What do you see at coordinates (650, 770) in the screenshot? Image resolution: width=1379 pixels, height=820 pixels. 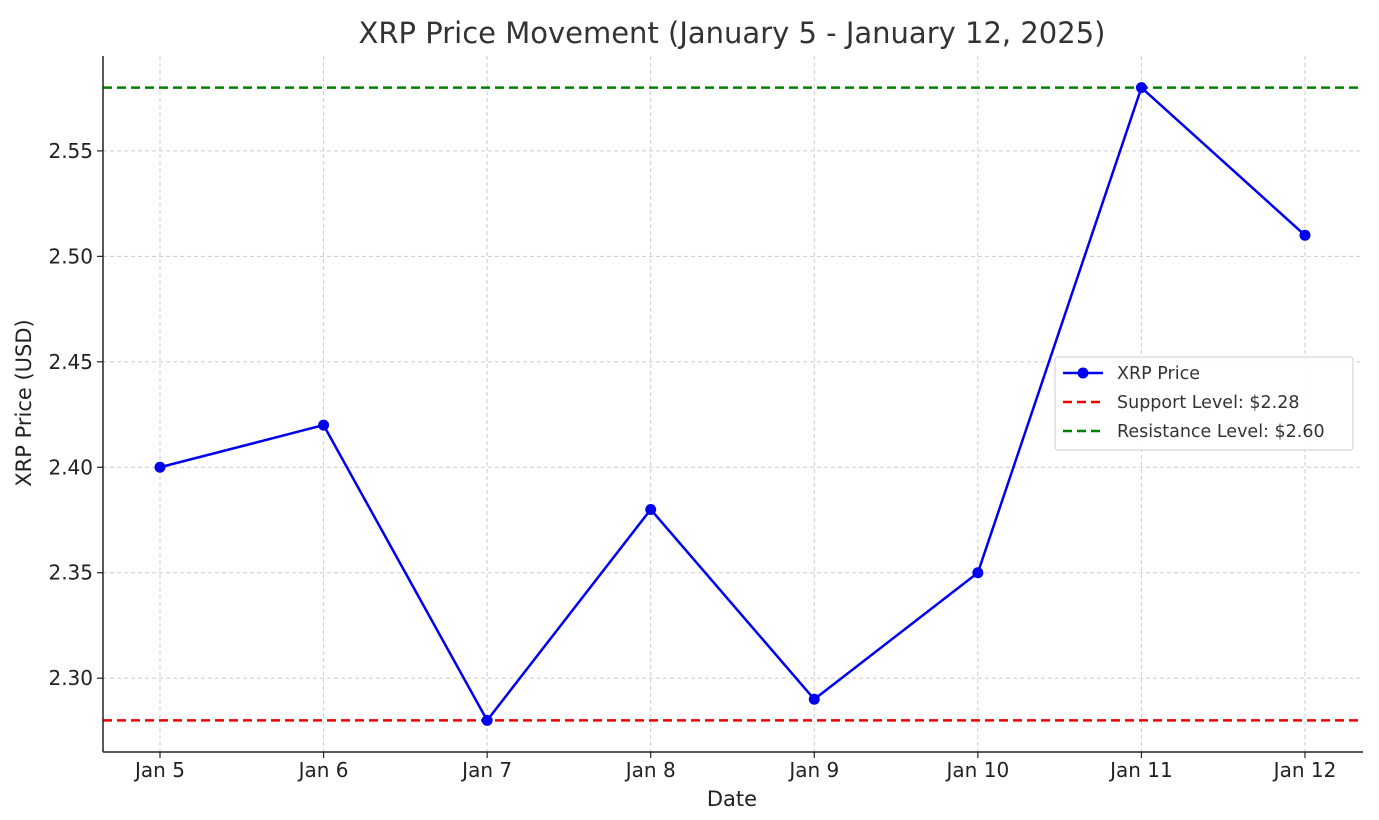 I see `x-tick-label: Jan 8` at bounding box center [650, 770].